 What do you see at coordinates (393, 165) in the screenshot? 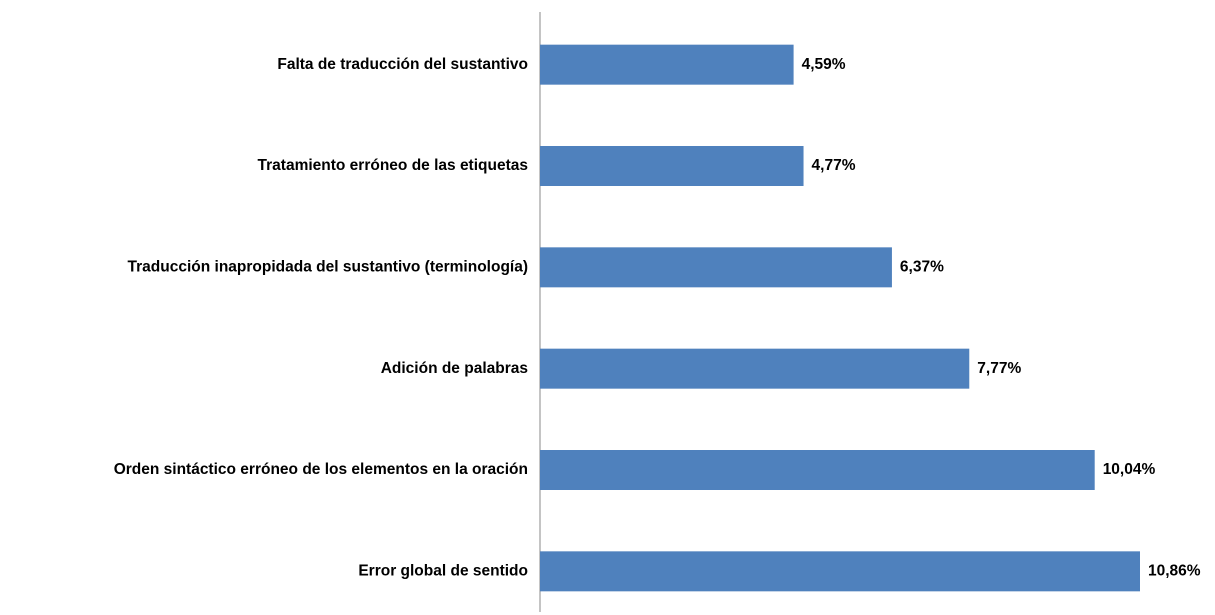
I see `y-tick-label: Tratamiento erróneo de las etiquetas` at bounding box center [393, 165].